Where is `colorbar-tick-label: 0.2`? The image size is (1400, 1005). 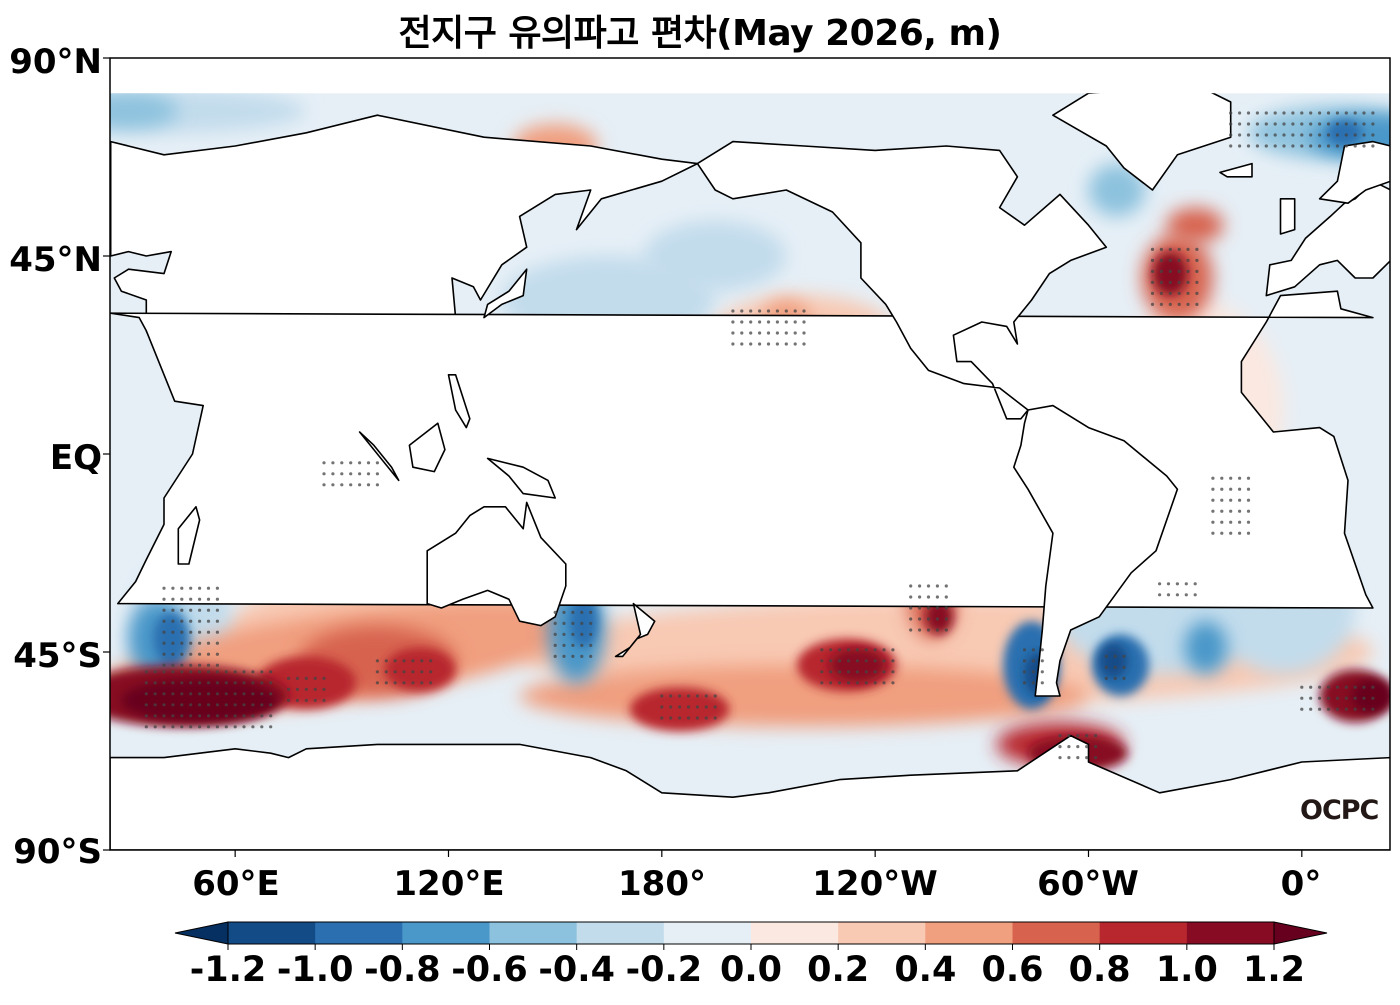 colorbar-tick-label: 0.2 is located at coordinates (838, 970).